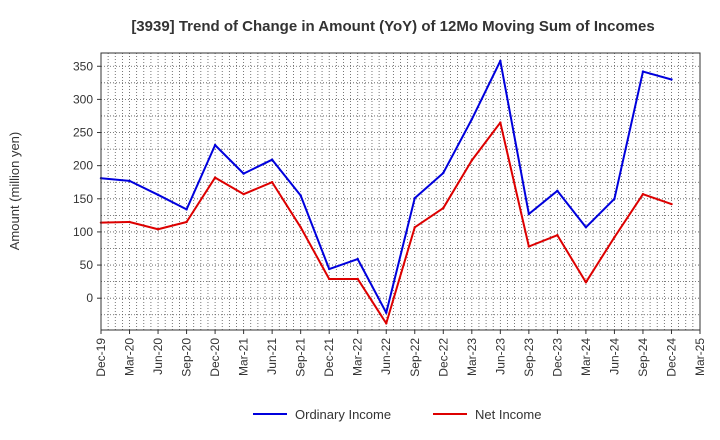  What do you see at coordinates (508, 414) in the screenshot?
I see `legend-label: Net Income` at bounding box center [508, 414].